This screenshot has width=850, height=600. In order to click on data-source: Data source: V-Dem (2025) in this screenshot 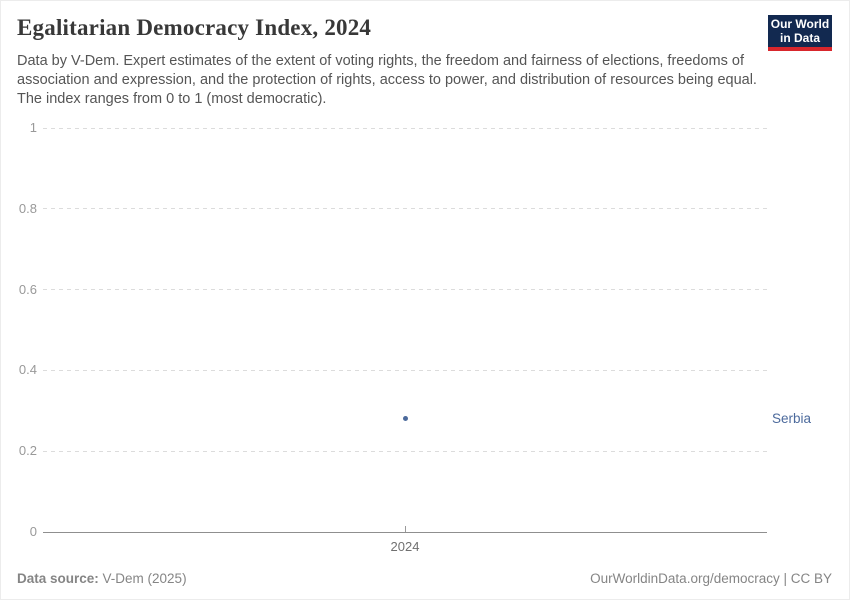, I will do `click(102, 578)`.